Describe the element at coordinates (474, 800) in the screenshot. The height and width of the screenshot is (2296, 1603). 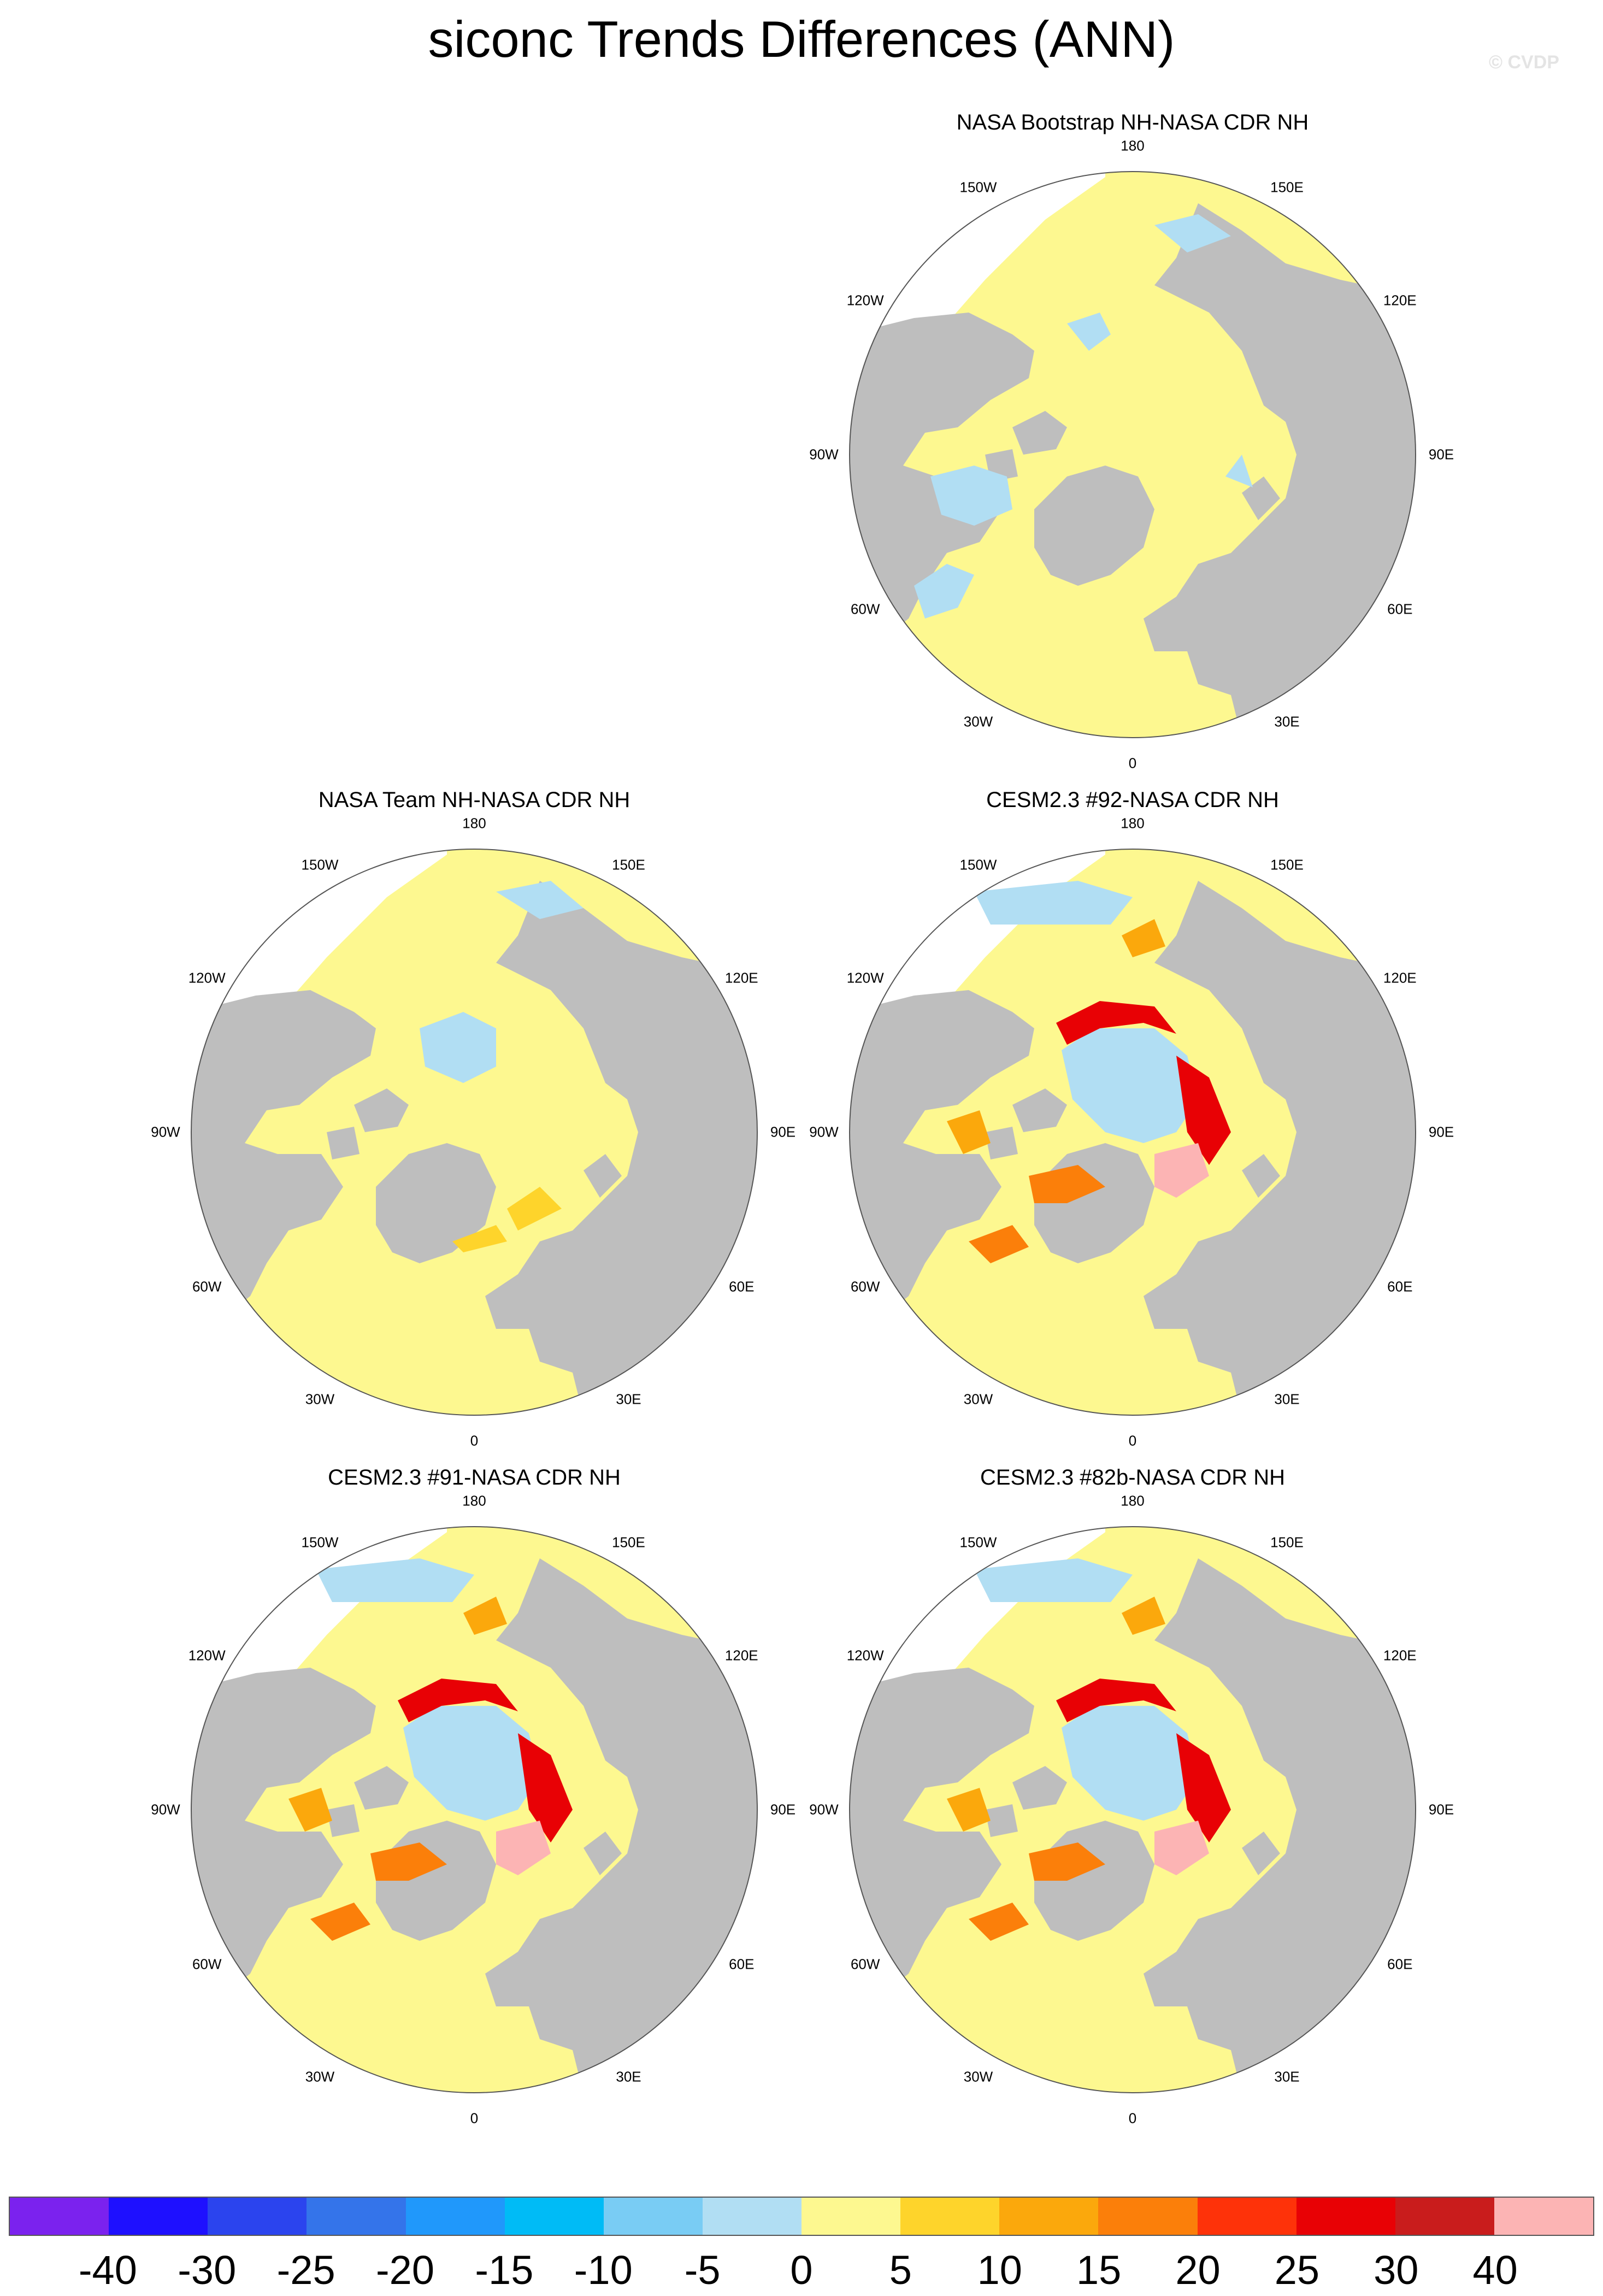
I see `panel-title-2: NASA Team NH-NASA CDR NH` at that location.